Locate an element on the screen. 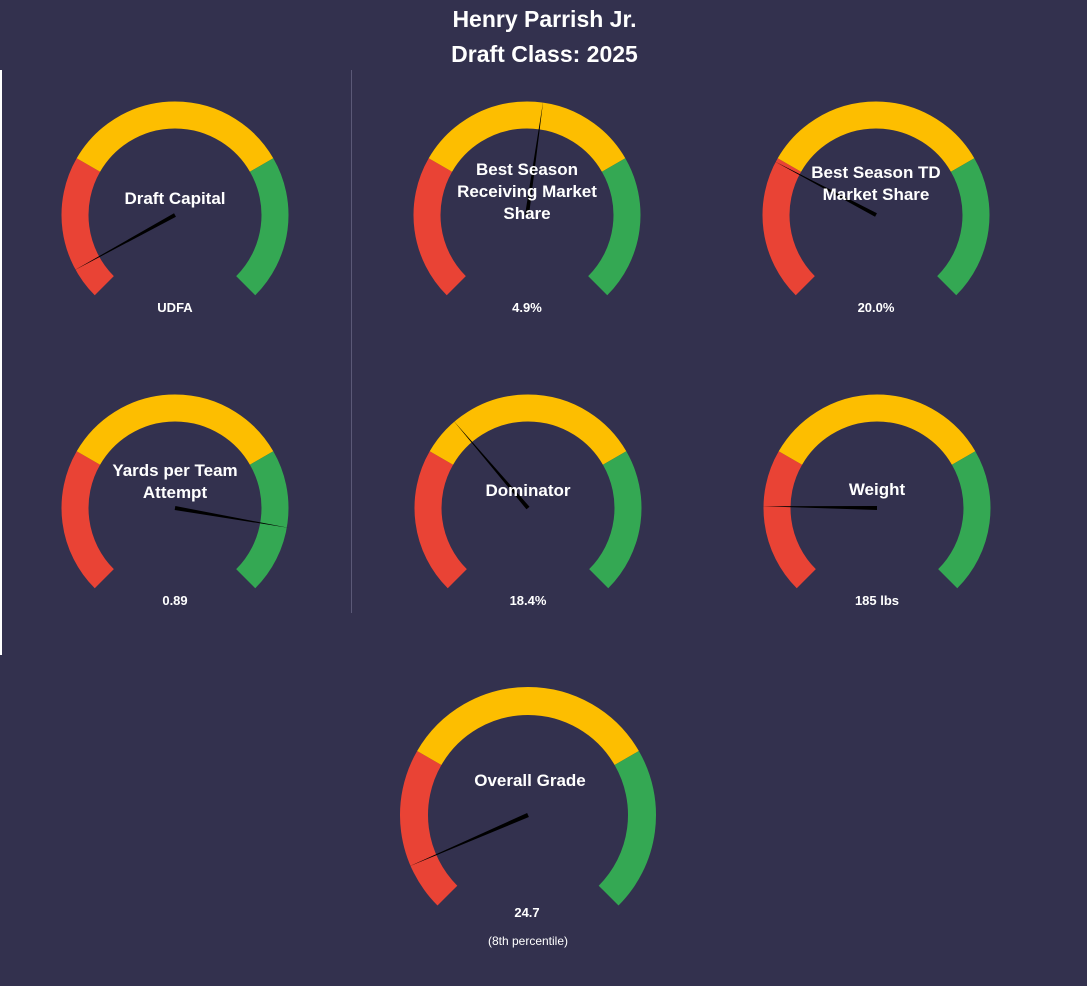 The height and width of the screenshot is (986, 1089). gauge-value: UDFA is located at coordinates (175, 307).